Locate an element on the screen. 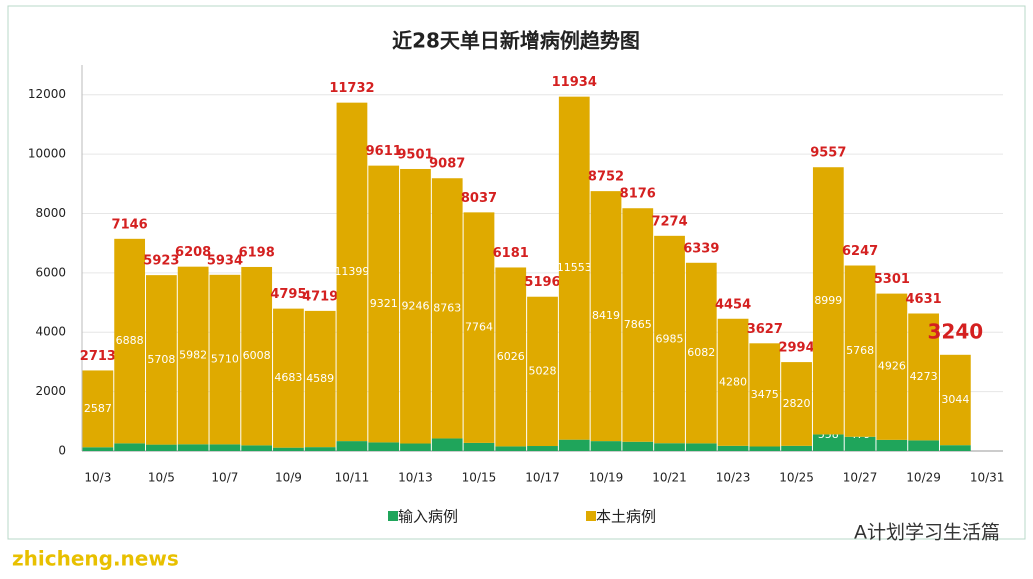 This screenshot has height=579, width=1033. segment-label: 5710 is located at coordinates (225, 359).